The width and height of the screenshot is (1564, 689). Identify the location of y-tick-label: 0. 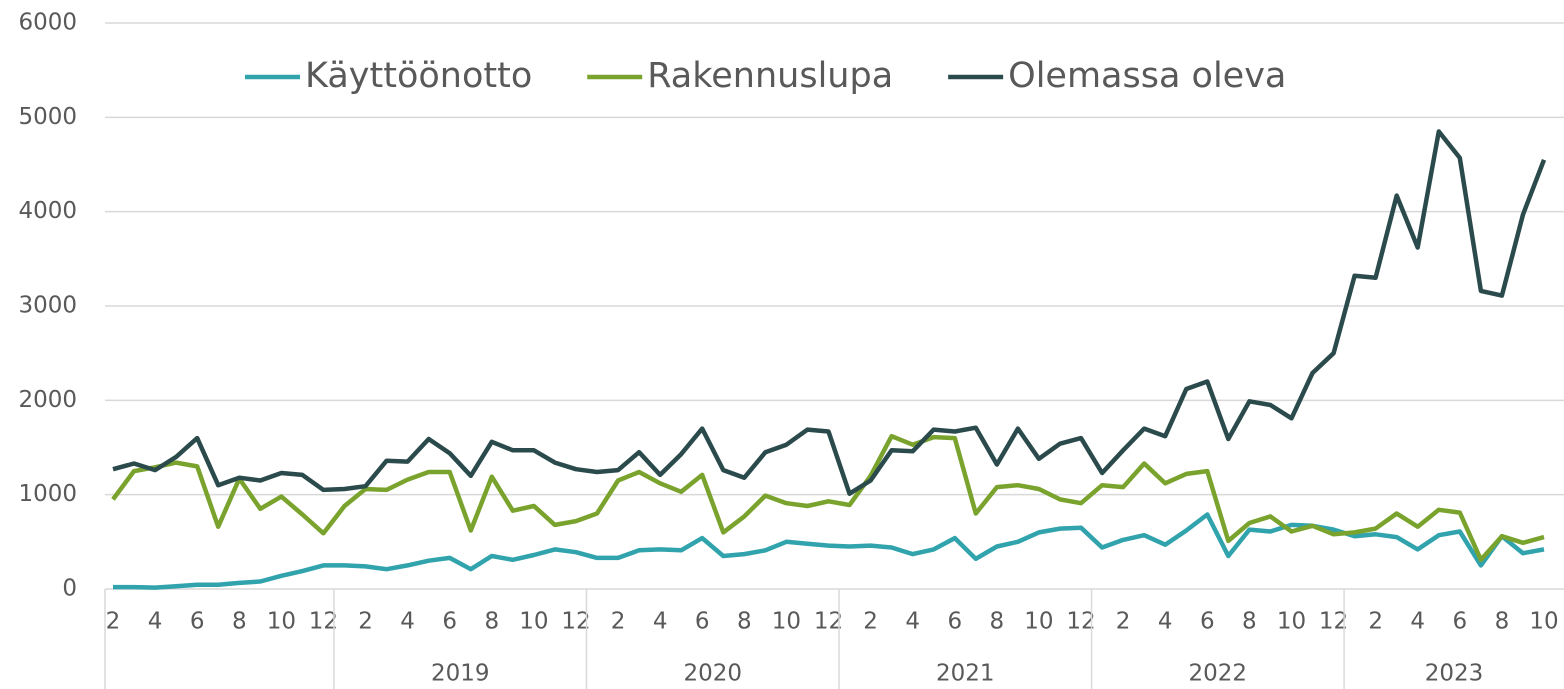
(69, 589).